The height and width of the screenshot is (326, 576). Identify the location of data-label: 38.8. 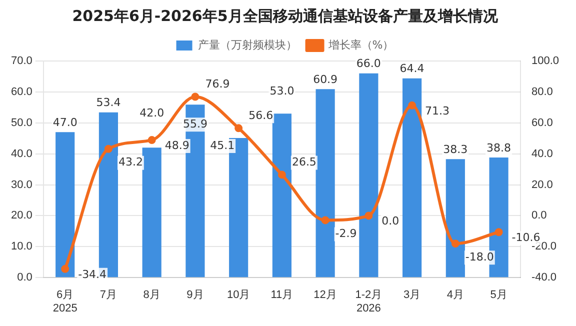
(499, 147).